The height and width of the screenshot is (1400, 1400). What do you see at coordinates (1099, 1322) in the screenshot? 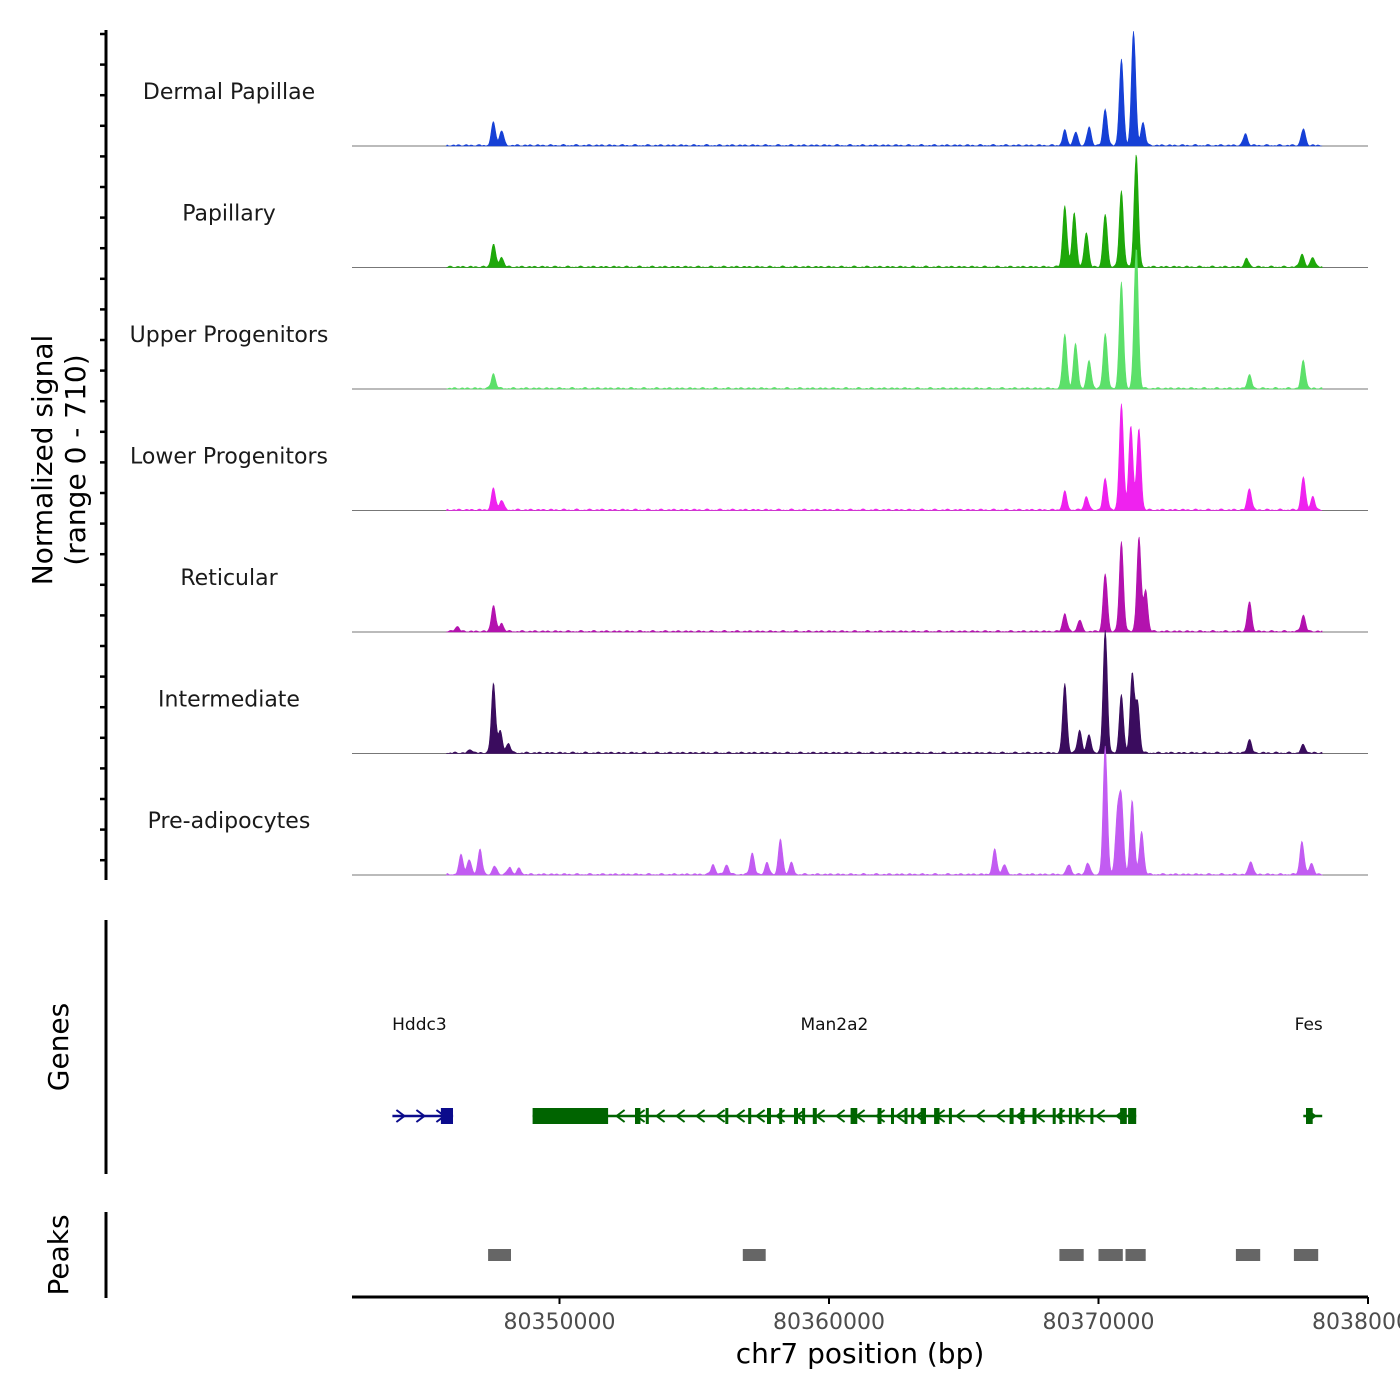
I see `x-tick-label: 80370000` at bounding box center [1099, 1322].